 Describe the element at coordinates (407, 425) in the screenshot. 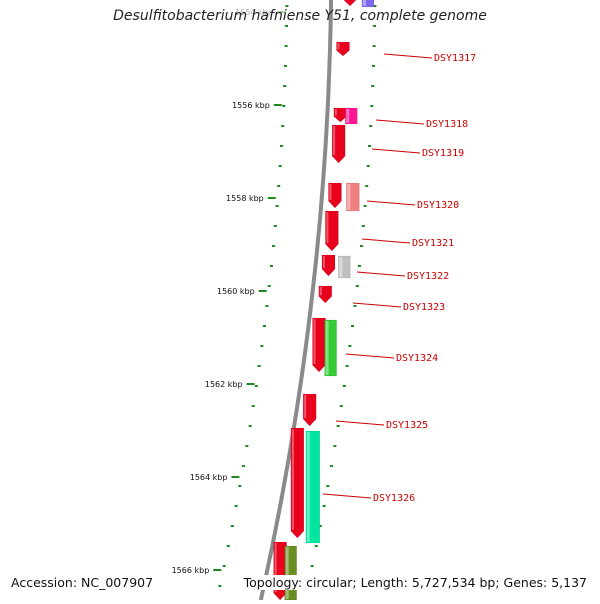

I see `gene-label-dsy1325: DSY1325` at that location.